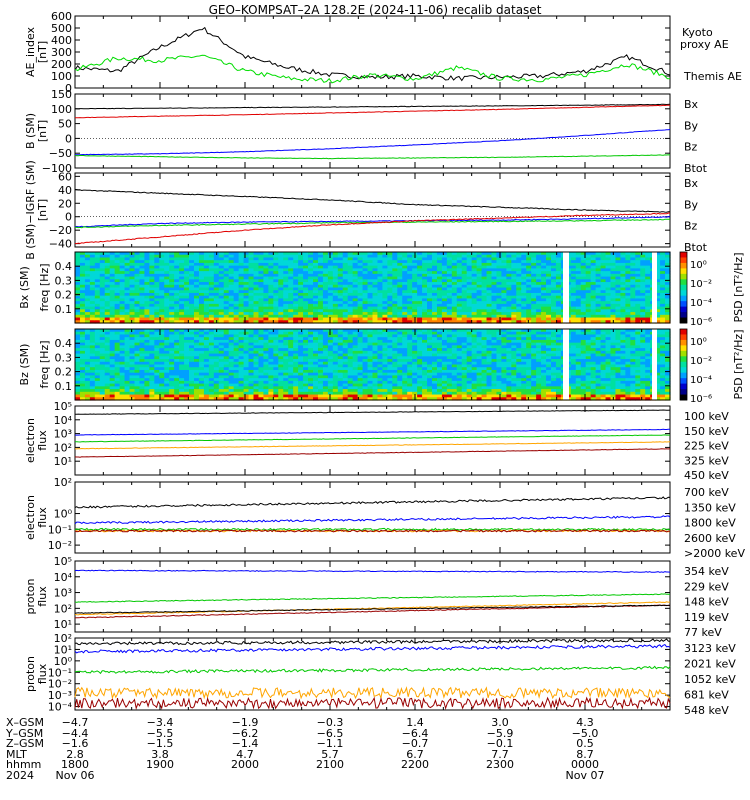  Describe the element at coordinates (706, 617) in the screenshot. I see `panel-p_flux_low-legend-item: 119 keV` at that location.